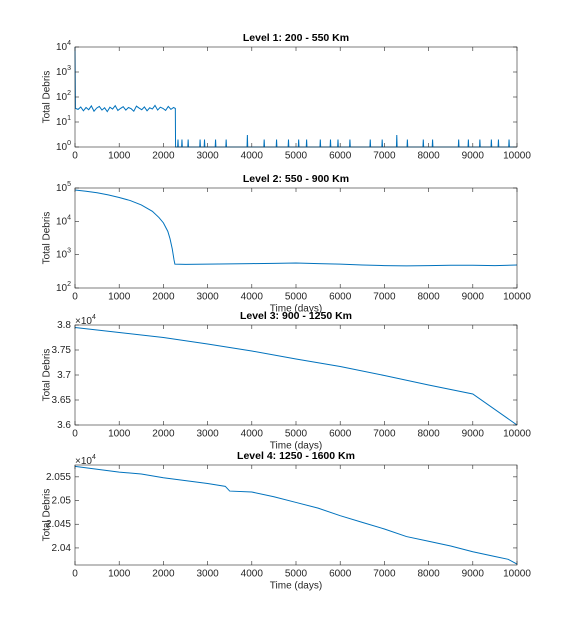 The image size is (574, 636). I want to click on y-tick-base: 2.055, so click(58, 476).